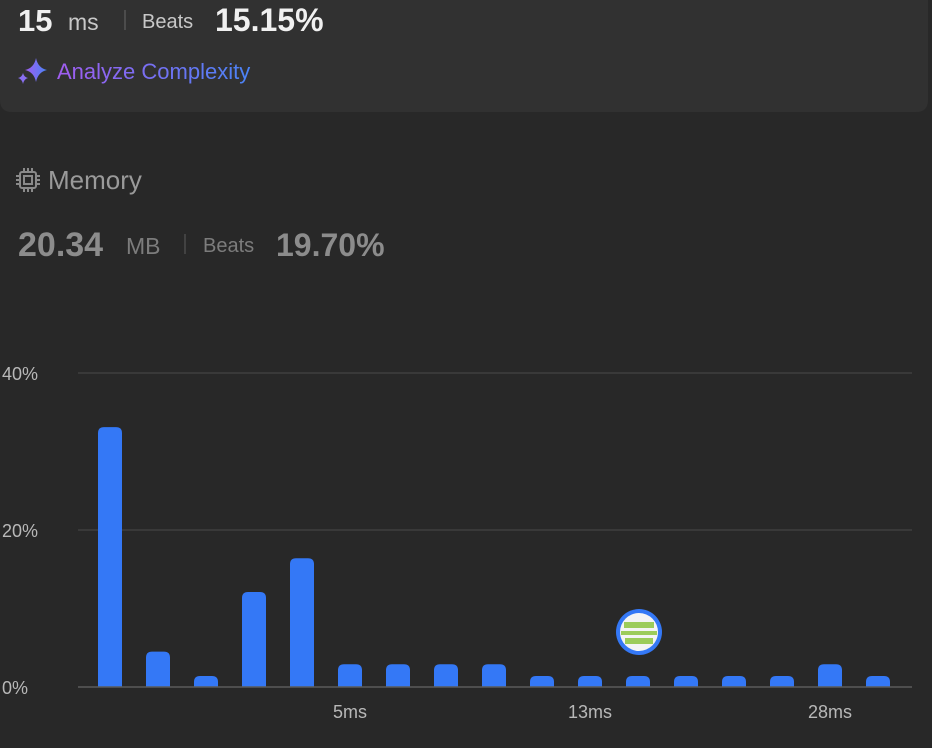  I want to click on y-tick-label: 40%, so click(20, 374).